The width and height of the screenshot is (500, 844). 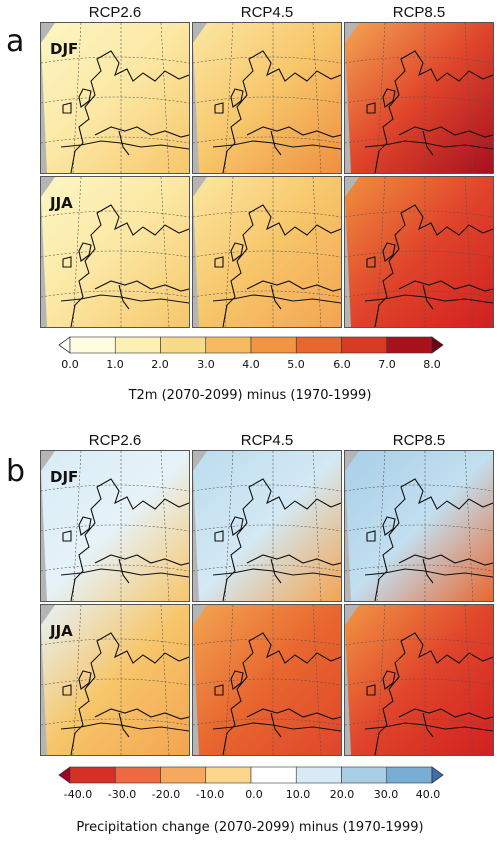 I want to click on tick-label: 2.0, so click(x=160, y=364).